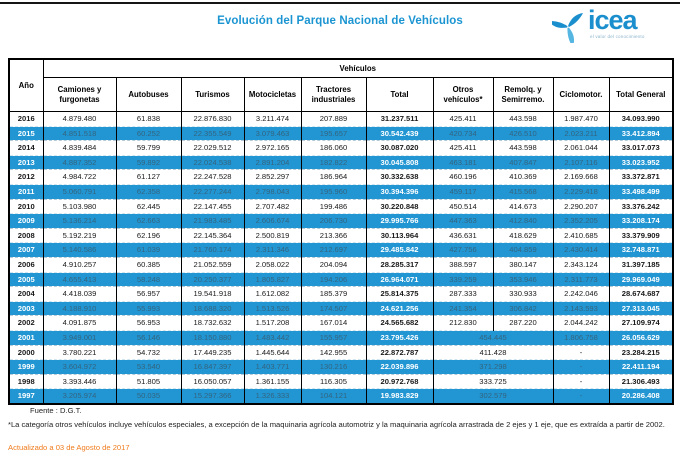  What do you see at coordinates (79, 396) in the screenshot?
I see `cell-camiones: 3.205.974` at bounding box center [79, 396].